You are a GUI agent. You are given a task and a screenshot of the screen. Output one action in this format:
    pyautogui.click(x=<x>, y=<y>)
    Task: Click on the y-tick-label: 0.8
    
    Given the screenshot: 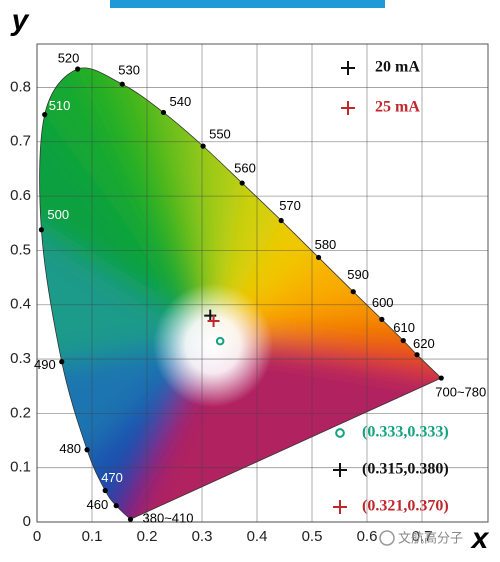 What is the action you would take?
    pyautogui.click(x=20, y=86)
    